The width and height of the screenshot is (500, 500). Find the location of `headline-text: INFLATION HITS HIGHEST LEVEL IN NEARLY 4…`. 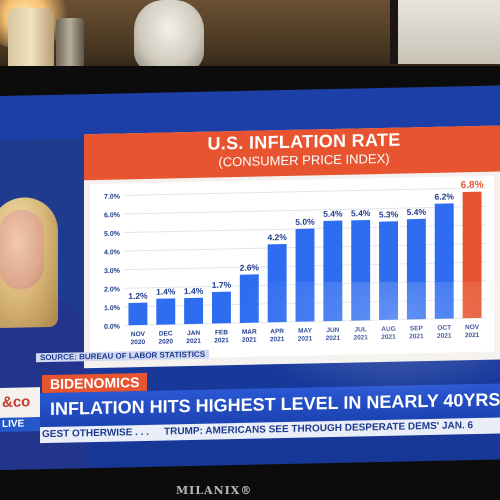

headline-text: INFLATION HITS HIGHEST LEVEL IN NEARLY 4… is located at coordinates (275, 404).